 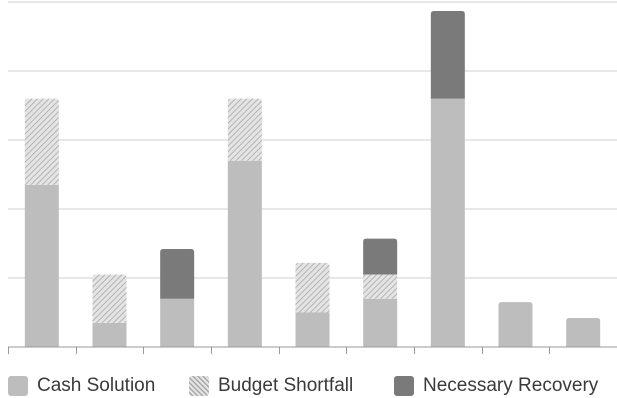 What do you see at coordinates (96, 385) in the screenshot?
I see `legend-label-cash-solution: Cash Solution` at bounding box center [96, 385].